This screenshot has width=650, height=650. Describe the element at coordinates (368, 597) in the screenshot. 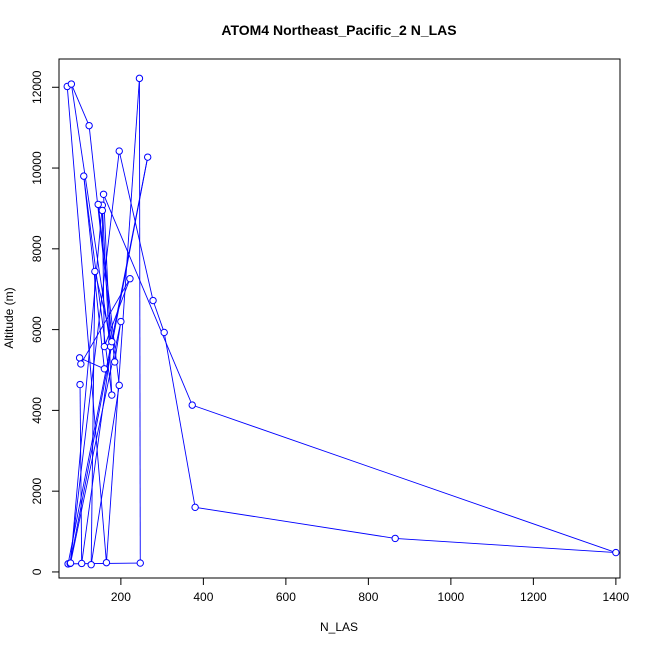

I see `x-tick-label: 800` at that location.